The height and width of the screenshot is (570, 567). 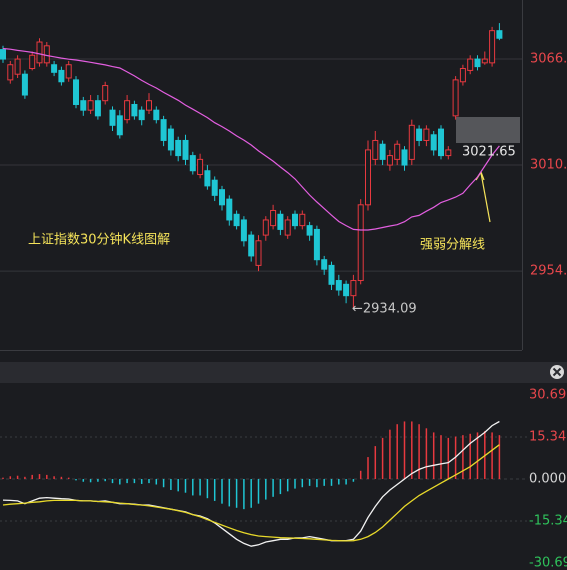 What do you see at coordinates (283, 372) in the screenshot?
I see `separator-bar` at bounding box center [283, 372].